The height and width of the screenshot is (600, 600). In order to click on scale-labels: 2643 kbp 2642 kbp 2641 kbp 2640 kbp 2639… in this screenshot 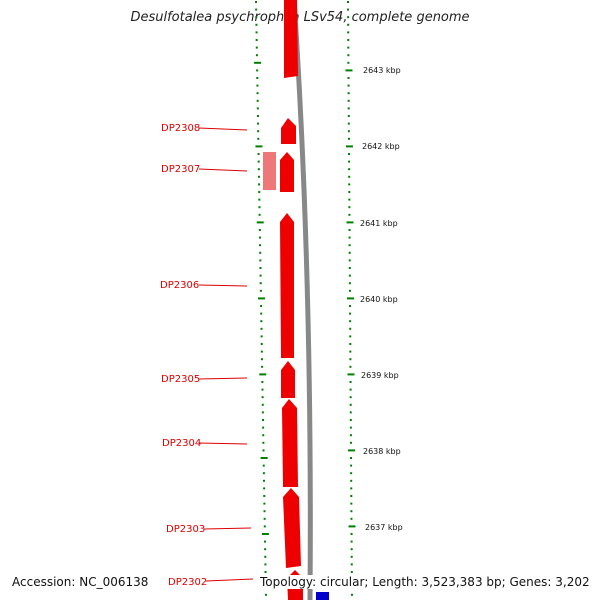, I will do `click(381, 299)`.